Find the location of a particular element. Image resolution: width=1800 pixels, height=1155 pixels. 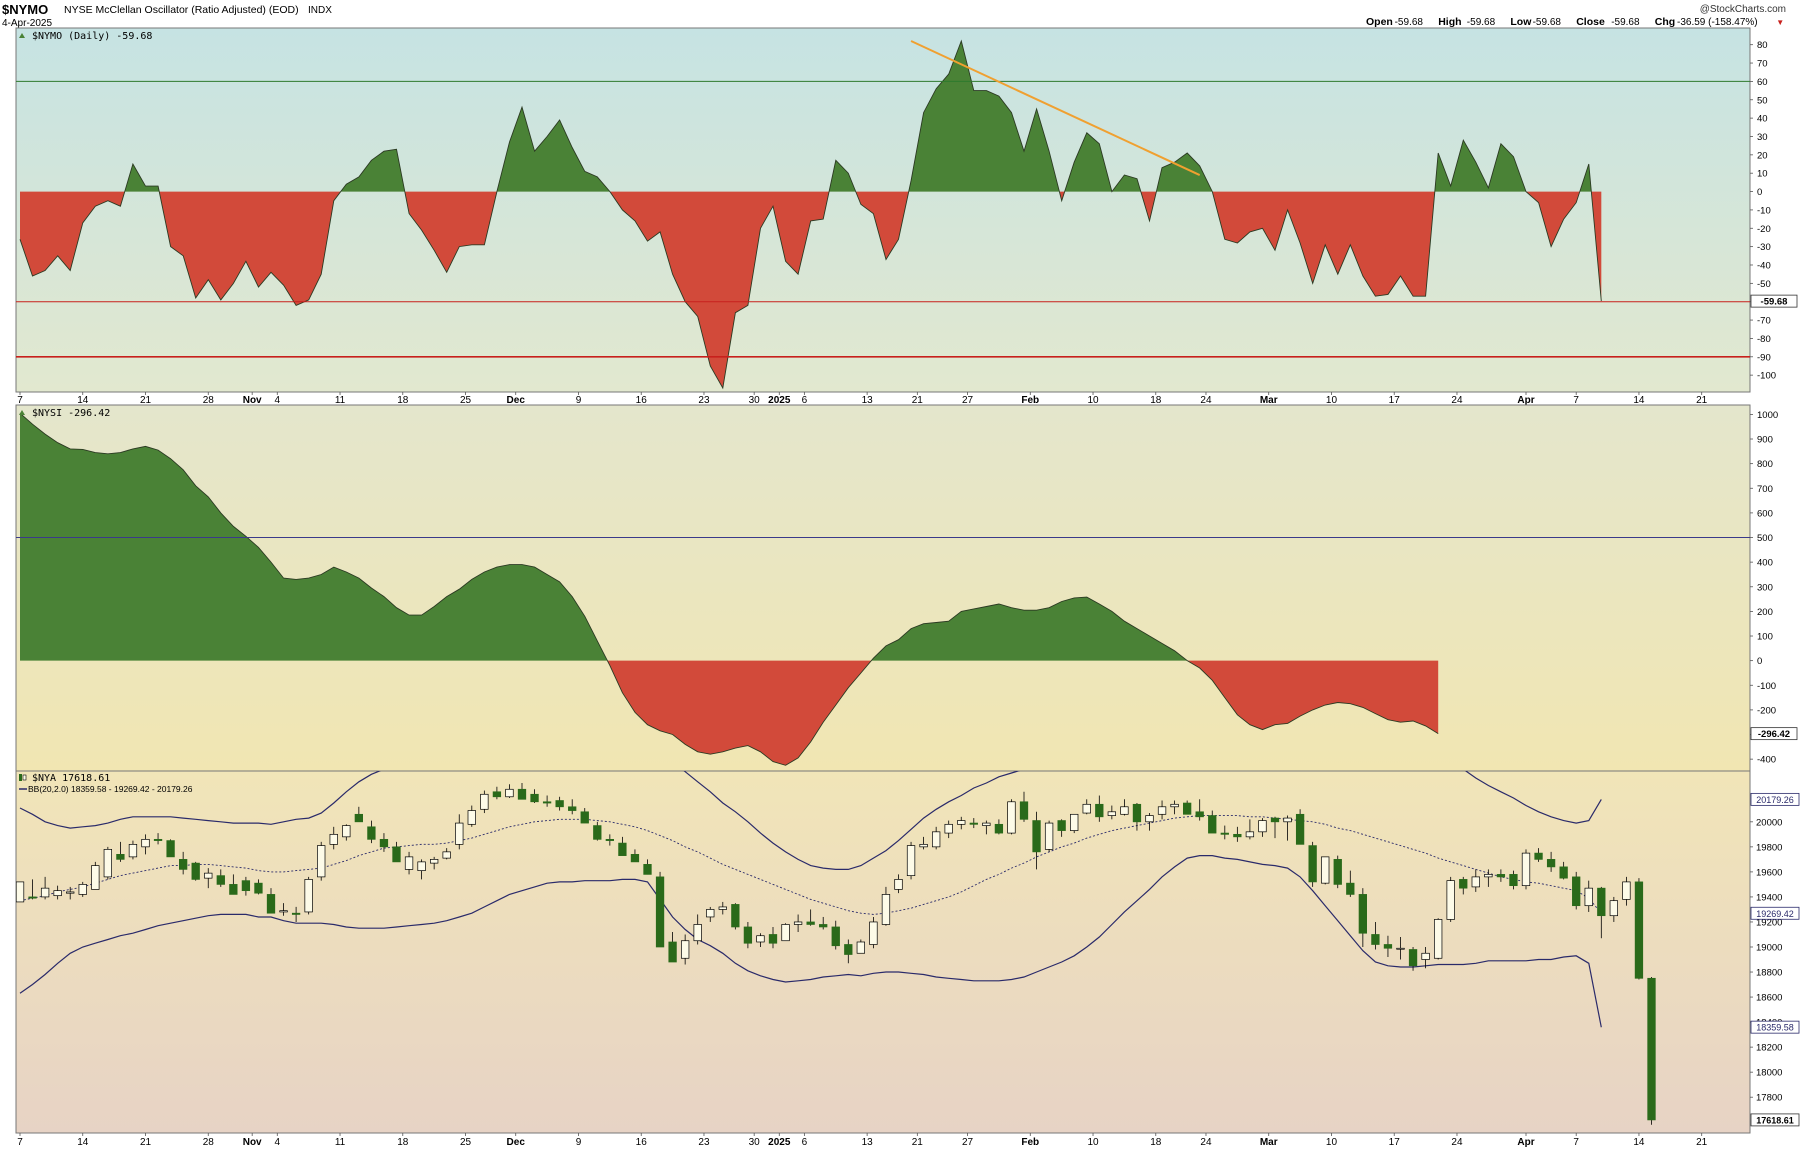

last-value-label: -296.42 is located at coordinates (1774, 734).